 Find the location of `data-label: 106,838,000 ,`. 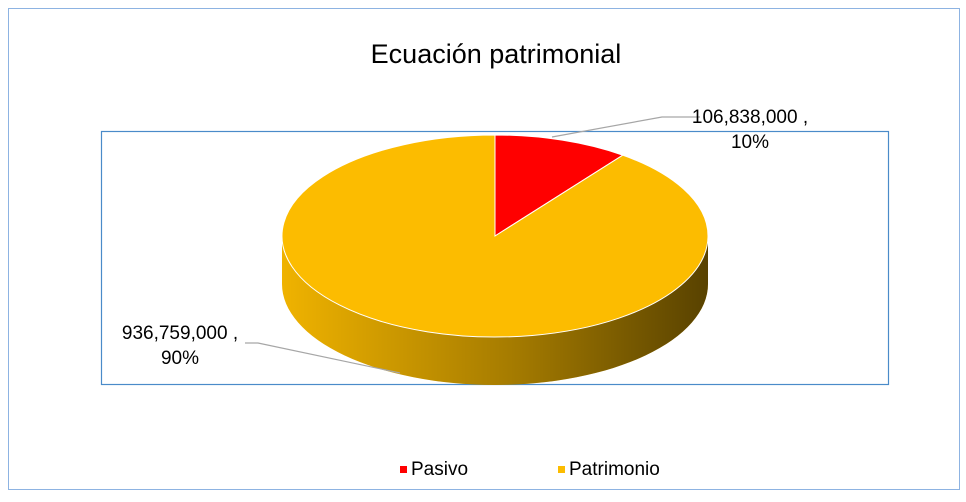

data-label: 106,838,000 , is located at coordinates (750, 117).